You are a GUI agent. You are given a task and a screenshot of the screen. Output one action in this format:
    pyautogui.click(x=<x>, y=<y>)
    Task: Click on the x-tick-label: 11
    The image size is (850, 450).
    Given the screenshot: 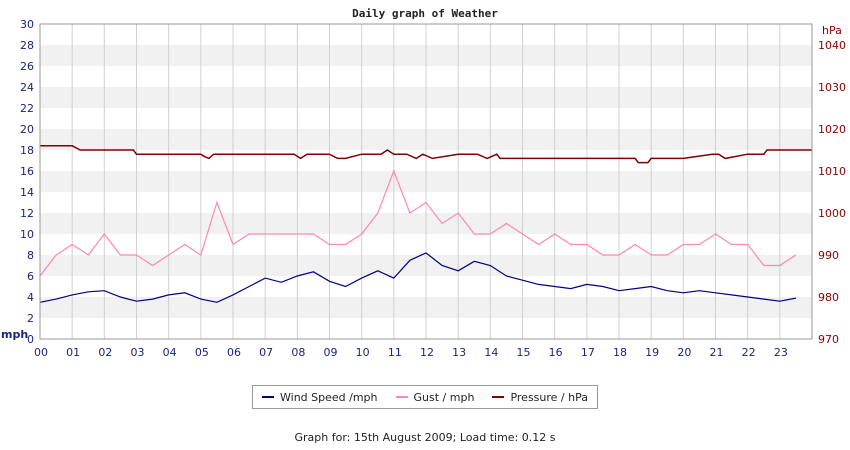 What is the action you would take?
    pyautogui.click(x=395, y=352)
    